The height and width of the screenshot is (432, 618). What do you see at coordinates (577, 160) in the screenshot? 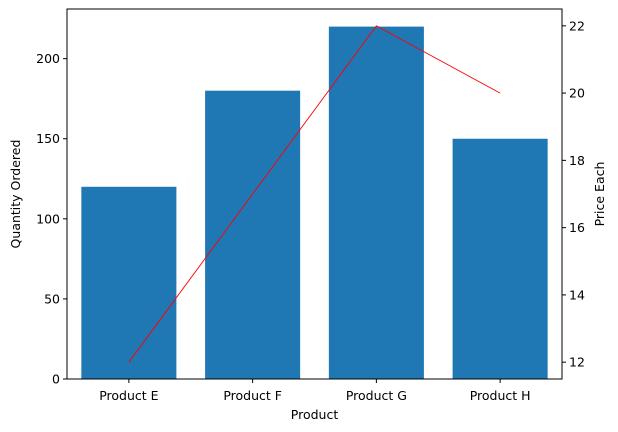
I see `y2-tick-label-4: 18` at bounding box center [577, 160].